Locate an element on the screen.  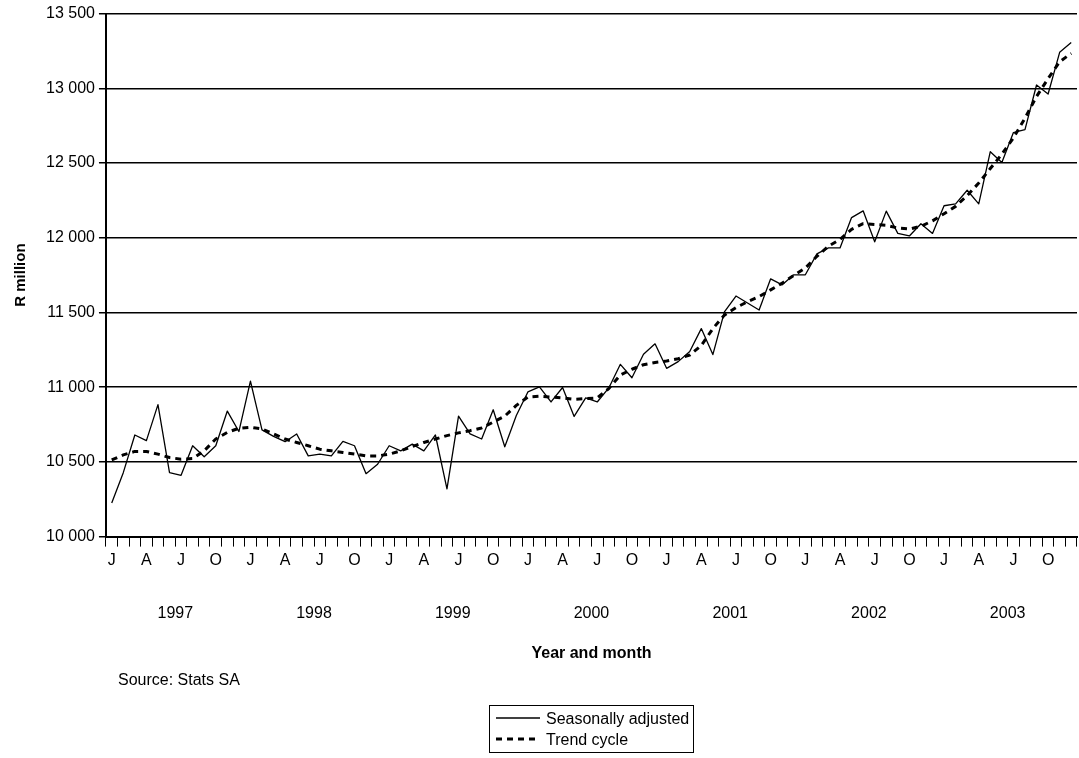
text: 1999 is located at coordinates (452, 613).